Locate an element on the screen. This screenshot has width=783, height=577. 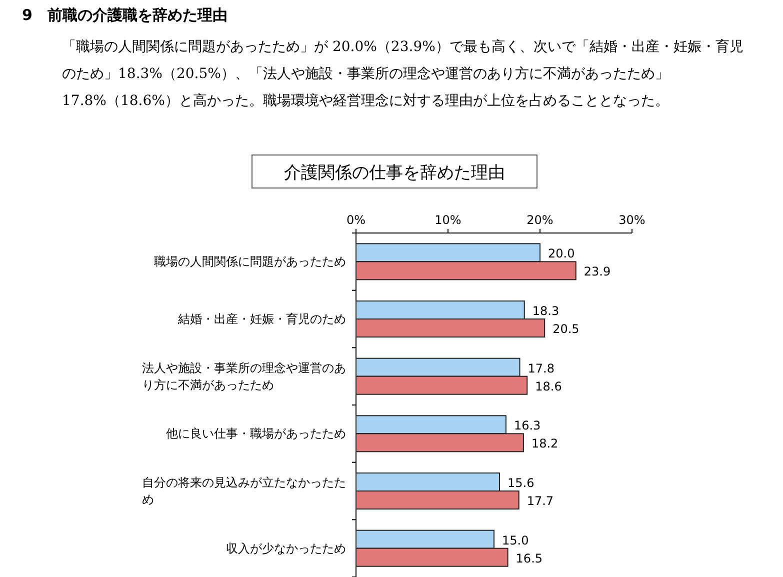
x-tick-label: 10% is located at coordinates (448, 220).